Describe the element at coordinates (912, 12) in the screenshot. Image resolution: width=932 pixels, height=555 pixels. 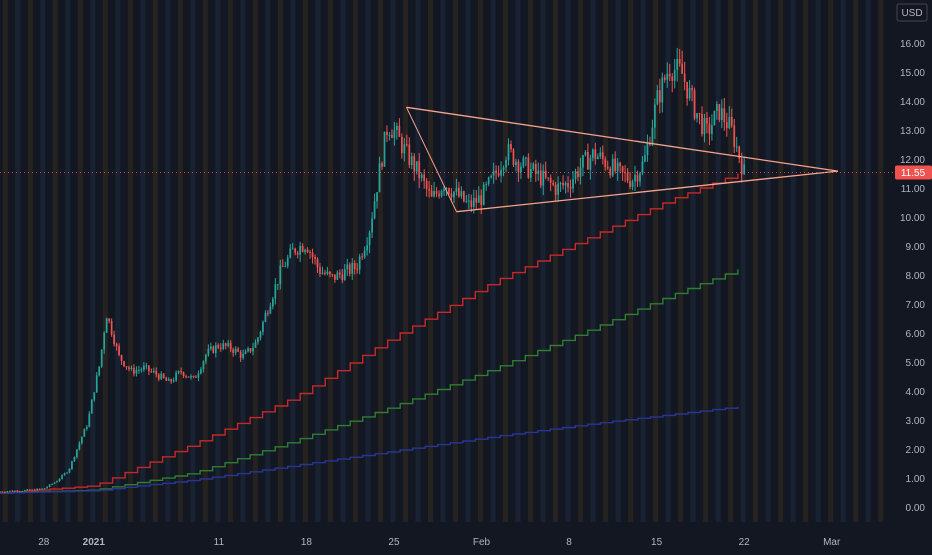
I see `currency-badge` at that location.